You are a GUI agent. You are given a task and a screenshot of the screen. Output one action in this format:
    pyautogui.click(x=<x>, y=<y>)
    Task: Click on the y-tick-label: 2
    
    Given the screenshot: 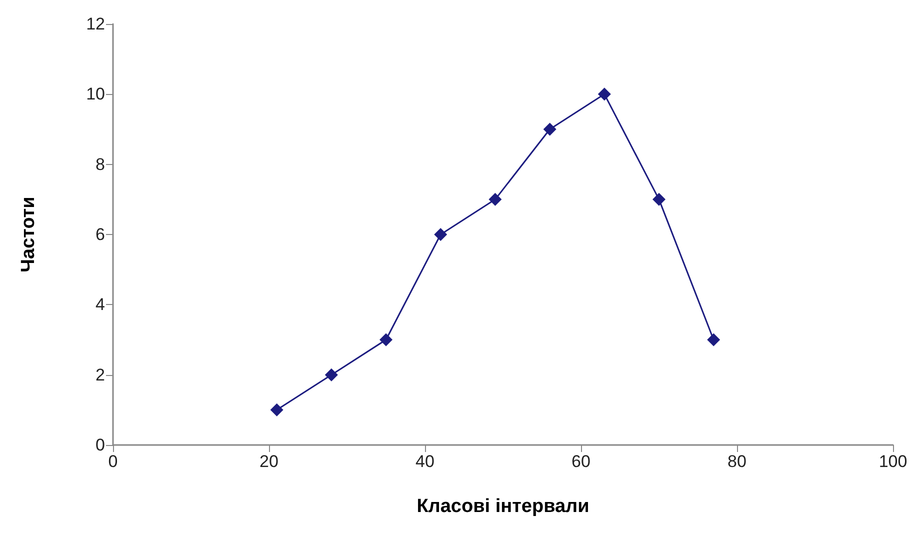 What is the action you would take?
    pyautogui.click(x=100, y=374)
    